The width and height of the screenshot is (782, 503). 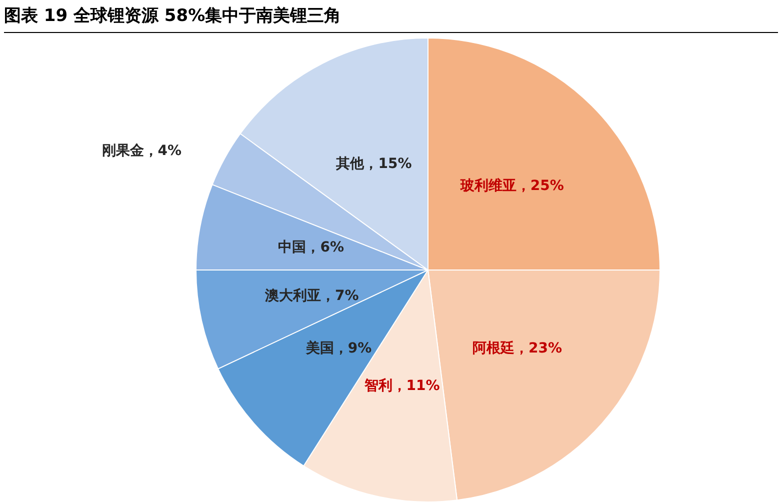 What do you see at coordinates (511, 185) in the screenshot?
I see `slice-label: 玻利维亚，25%` at bounding box center [511, 185].